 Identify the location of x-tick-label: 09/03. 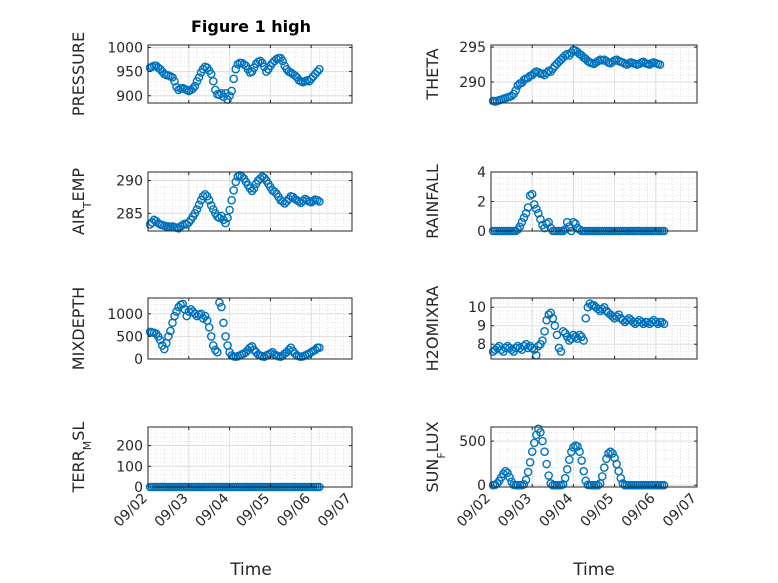
(172, 511).